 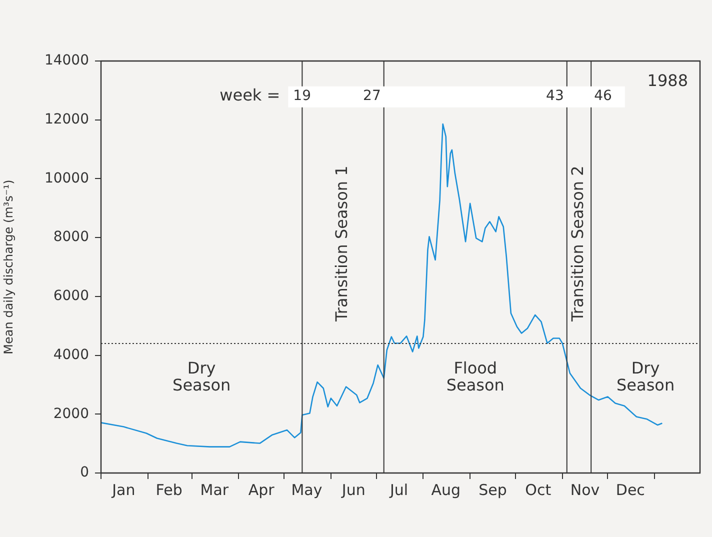 I want to click on annotation: 46, so click(x=603, y=96).